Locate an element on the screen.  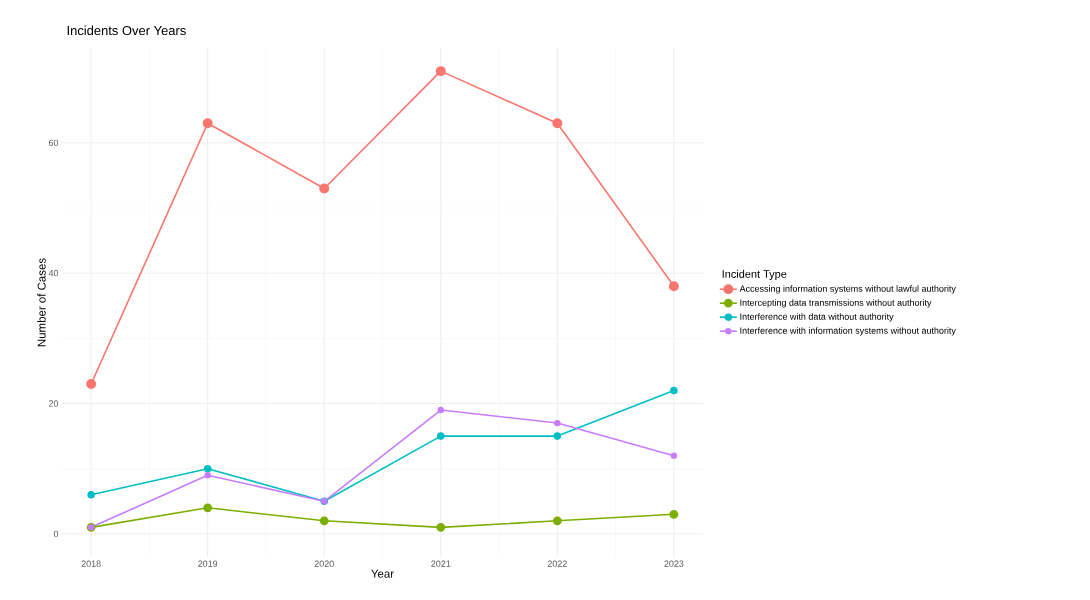
chart-title: Incidents Over Years is located at coordinates (126, 30).